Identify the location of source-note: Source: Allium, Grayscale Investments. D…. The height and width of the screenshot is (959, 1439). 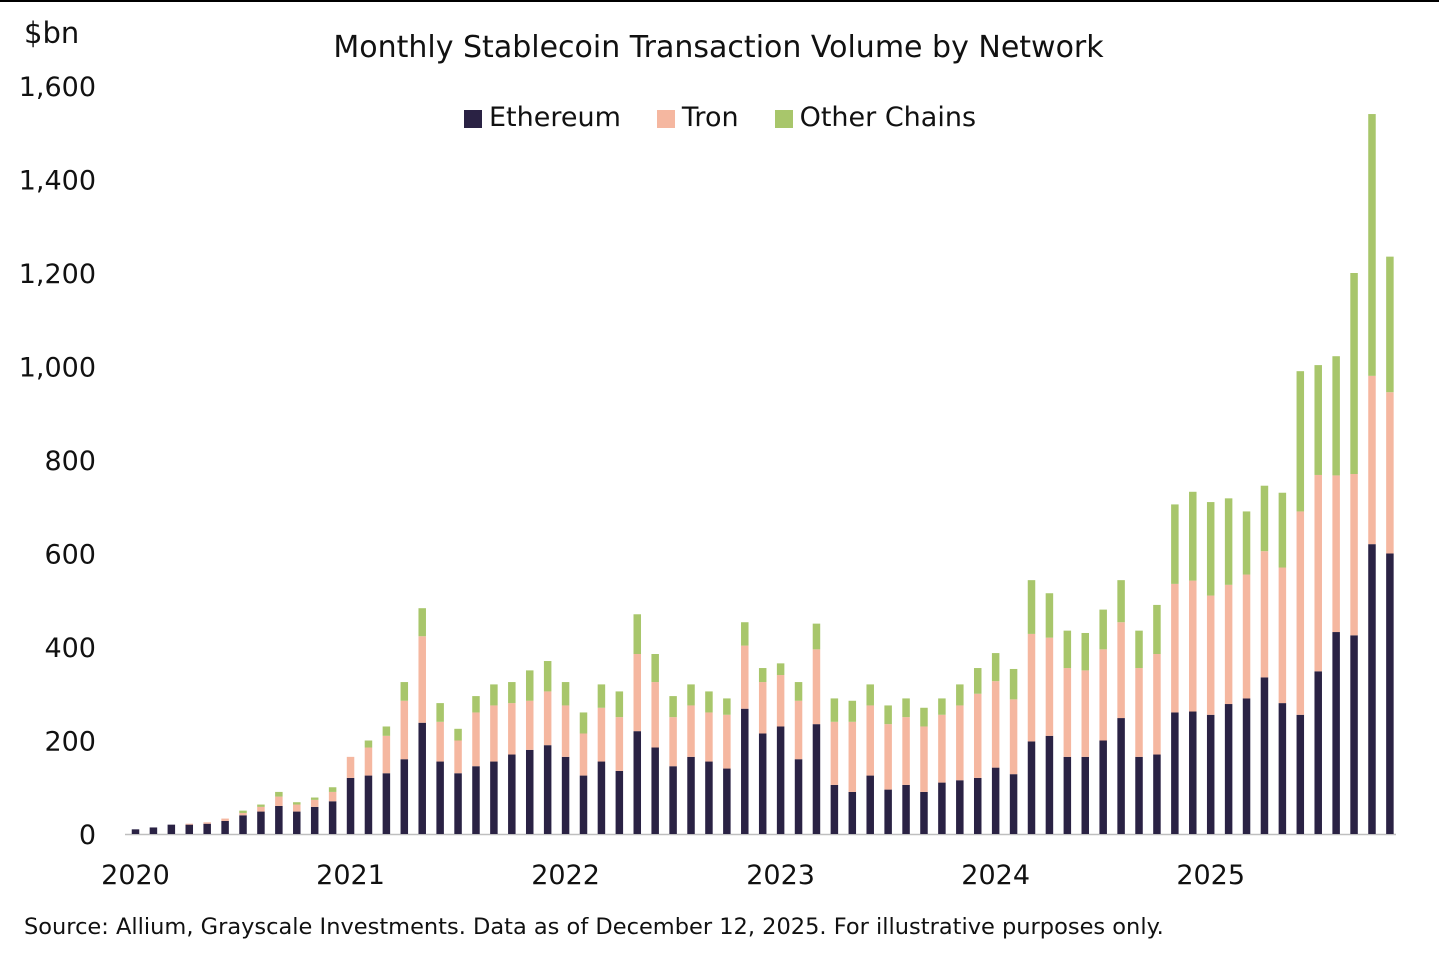
(594, 927).